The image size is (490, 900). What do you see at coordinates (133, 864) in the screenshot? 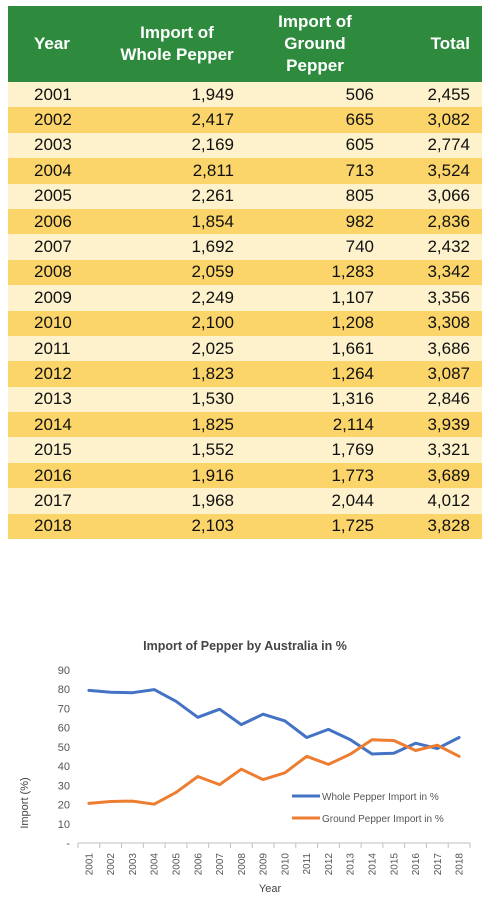
I see `x-tick-label: 2003` at bounding box center [133, 864].